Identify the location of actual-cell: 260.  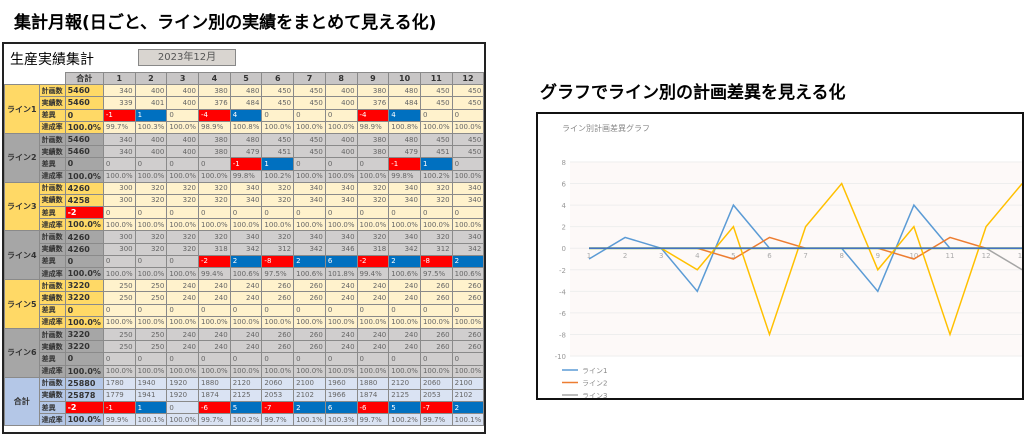
(278, 347).